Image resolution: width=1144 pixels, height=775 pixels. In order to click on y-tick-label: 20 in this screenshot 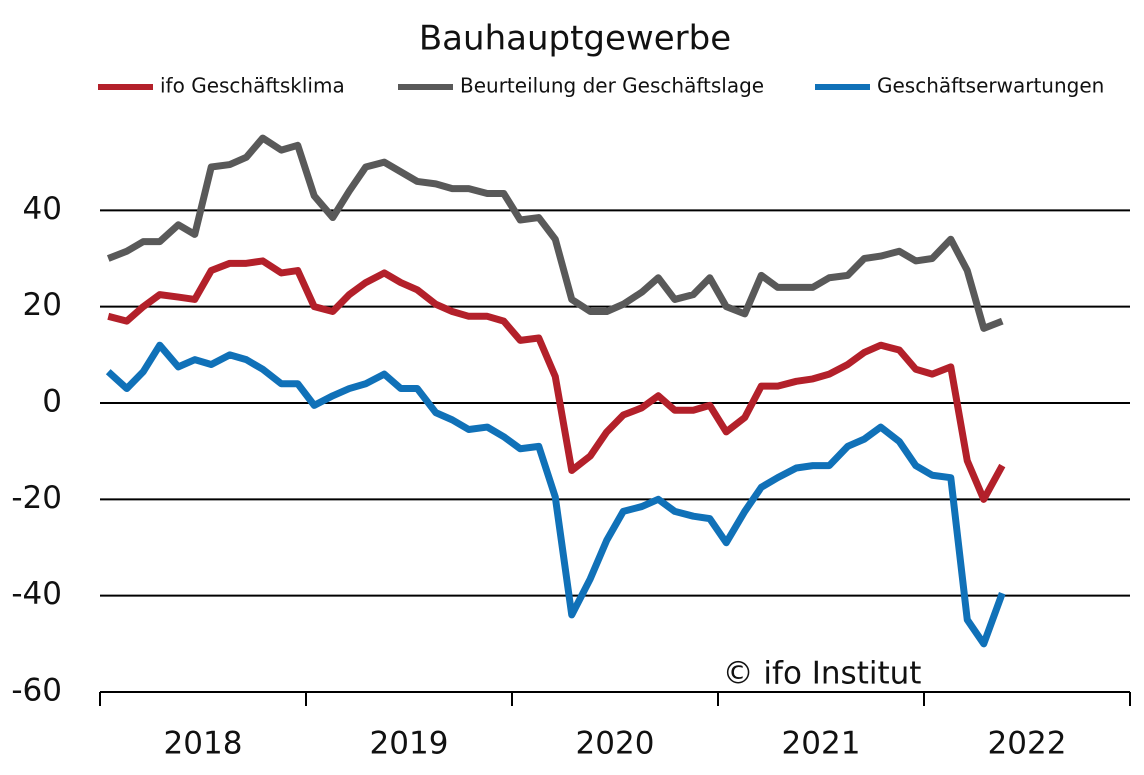, I will do `click(42, 305)`.